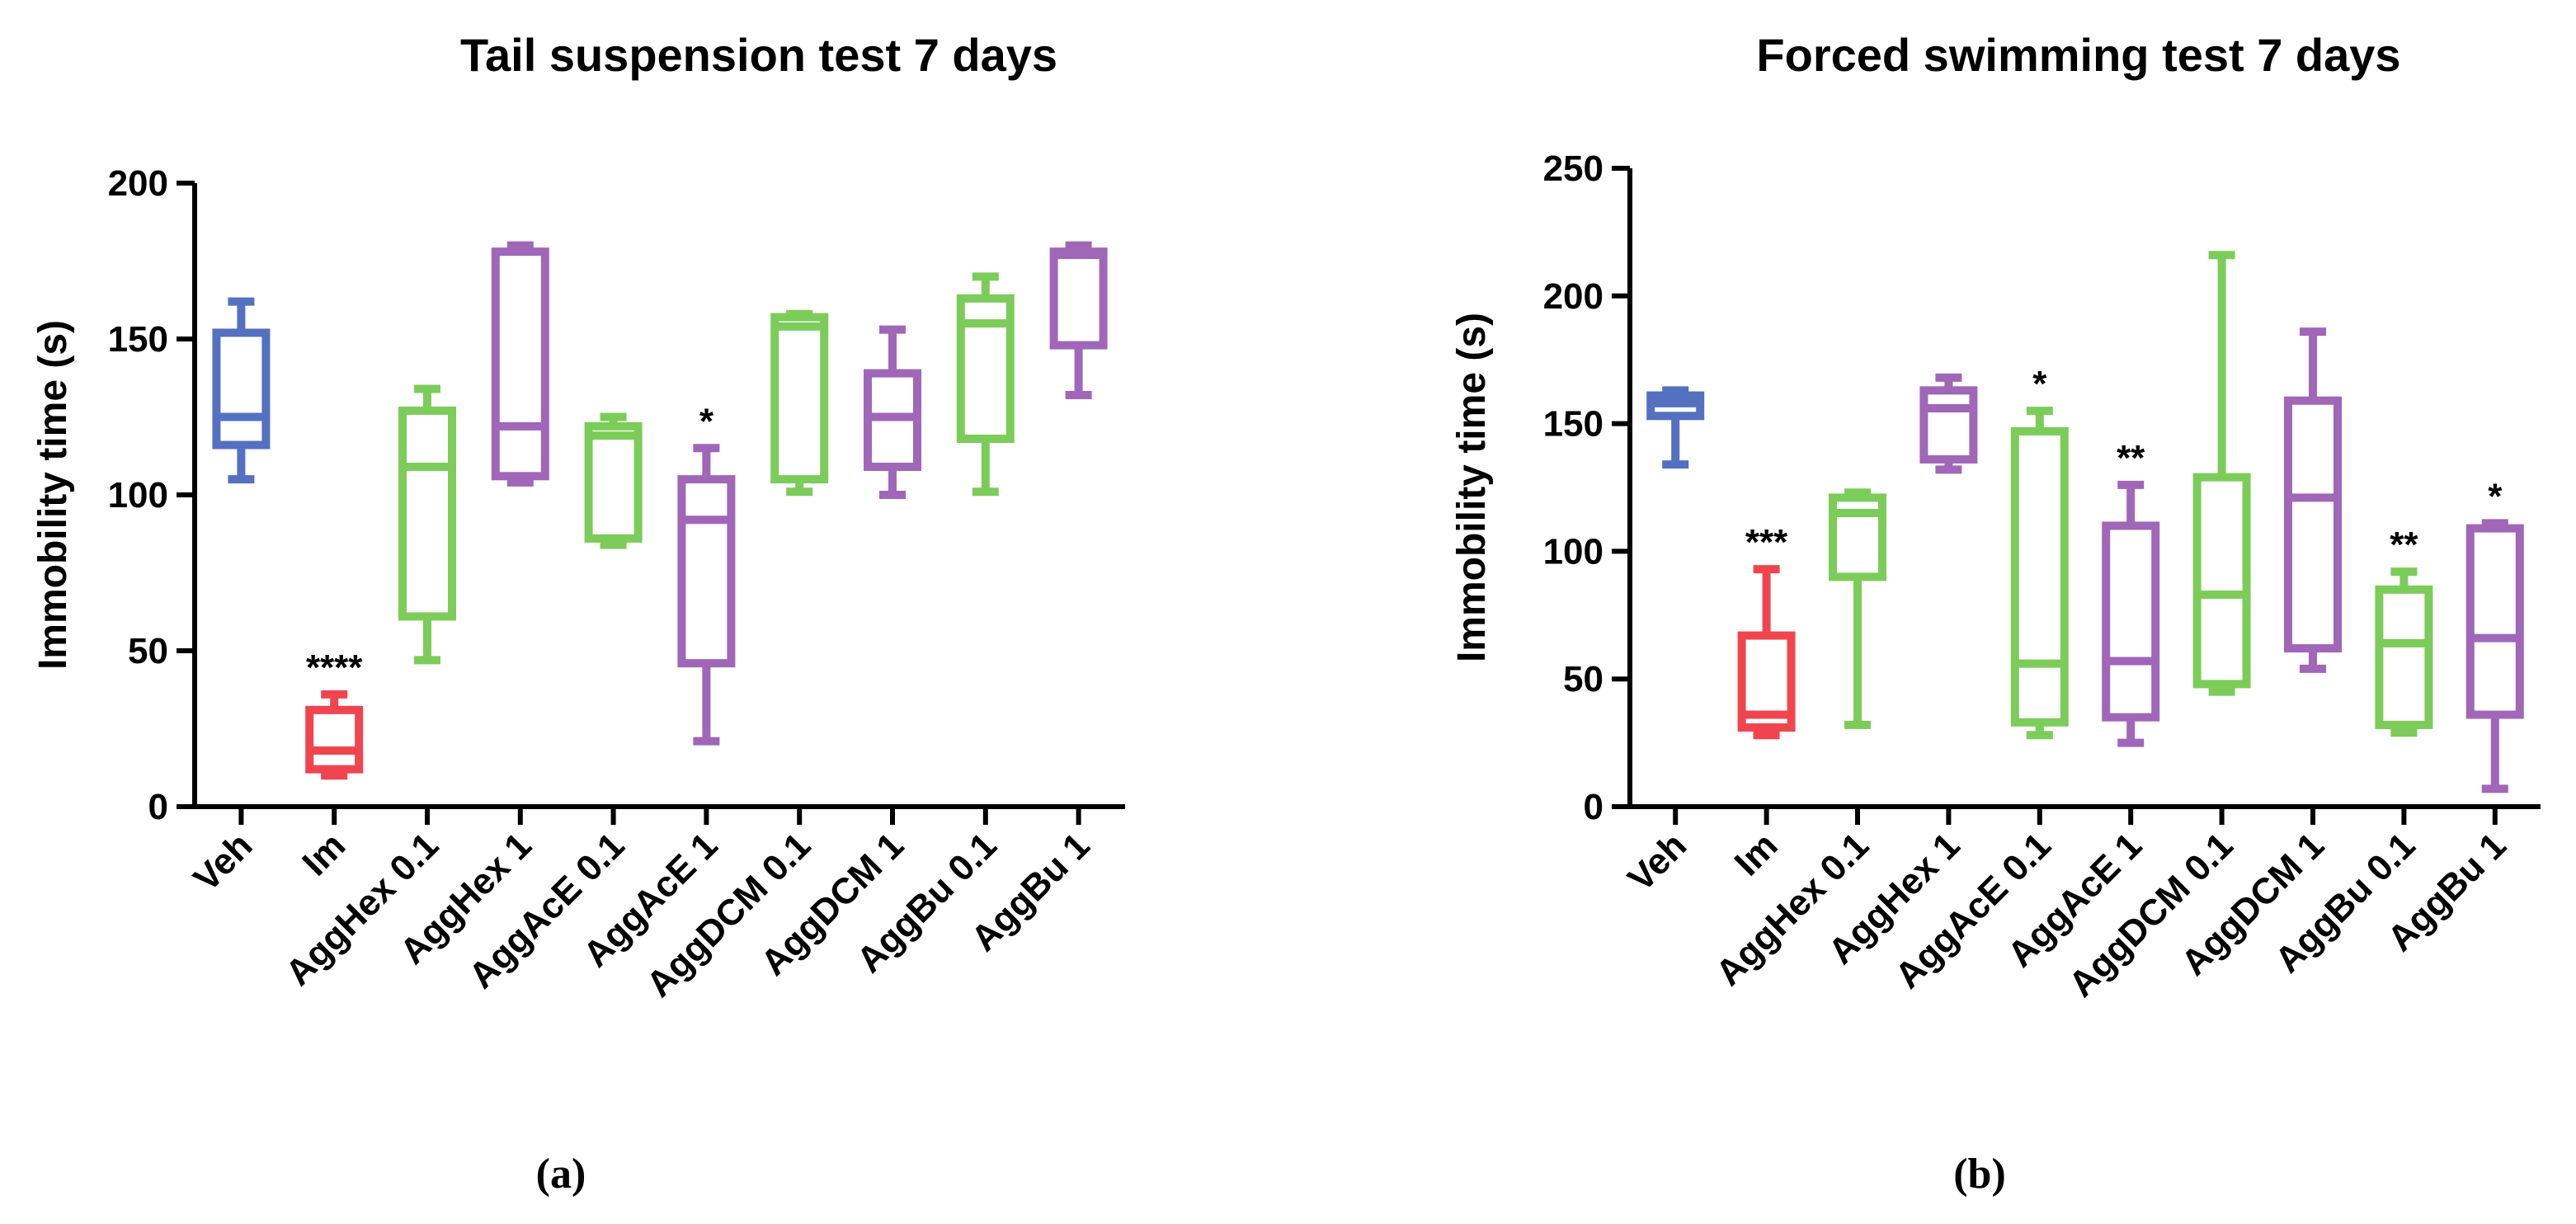 The width and height of the screenshot is (2576, 1224). What do you see at coordinates (758, 55) in the screenshot?
I see `chart-title: Tail suspension test 7 days` at bounding box center [758, 55].